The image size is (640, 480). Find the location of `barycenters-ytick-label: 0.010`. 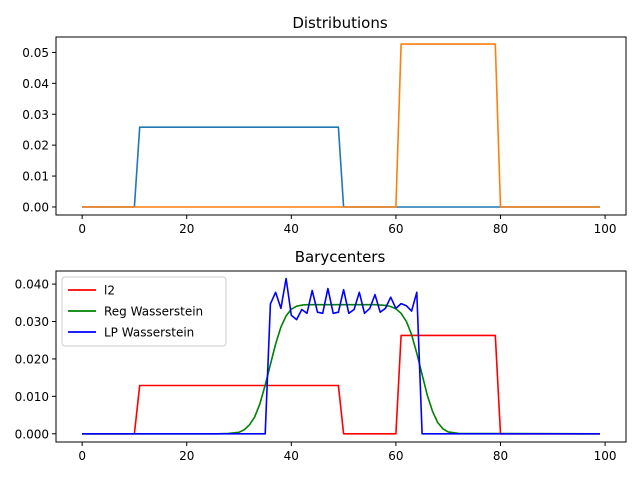

barycenters-ytick-label: 0.010 is located at coordinates (32, 397).